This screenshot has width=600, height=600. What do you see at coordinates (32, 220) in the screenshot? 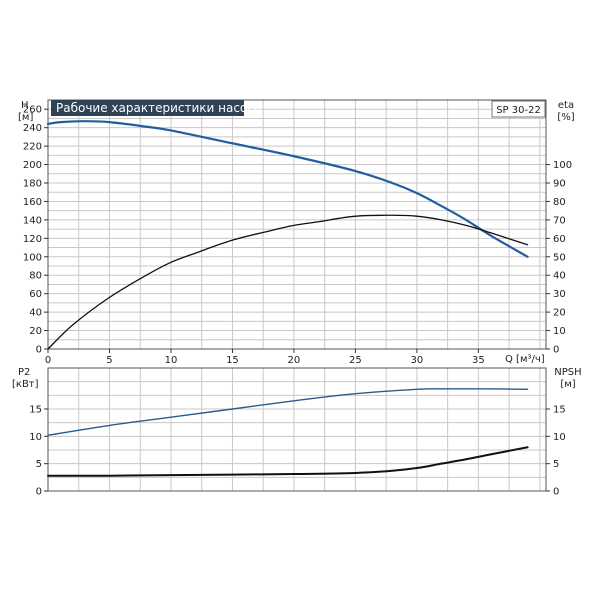
I see `y-left-tick-label: 140` at bounding box center [32, 220].